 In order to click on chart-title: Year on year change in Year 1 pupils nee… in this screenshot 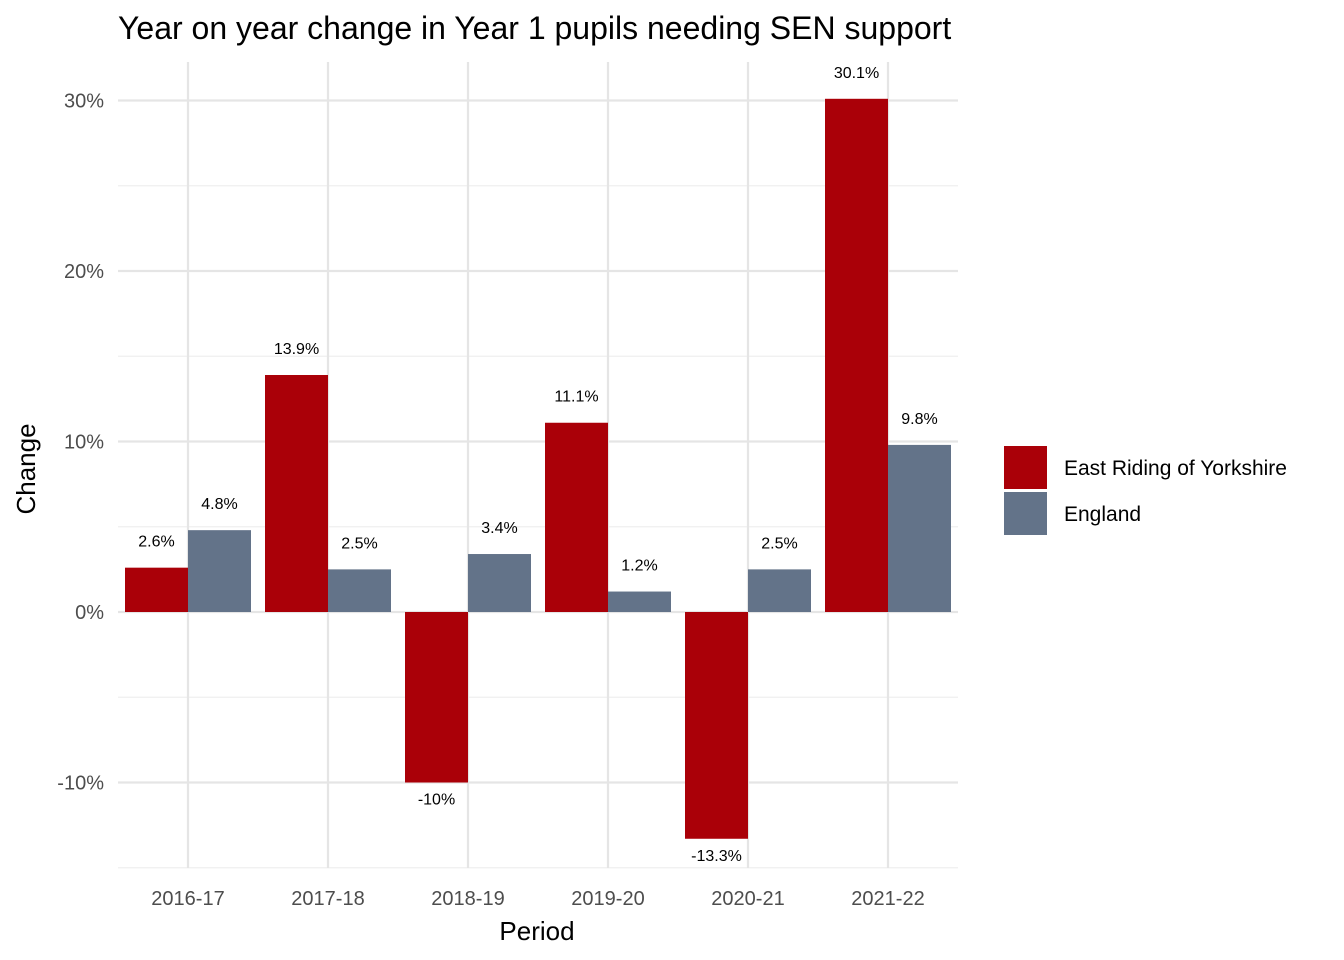, I will do `click(534, 28)`.